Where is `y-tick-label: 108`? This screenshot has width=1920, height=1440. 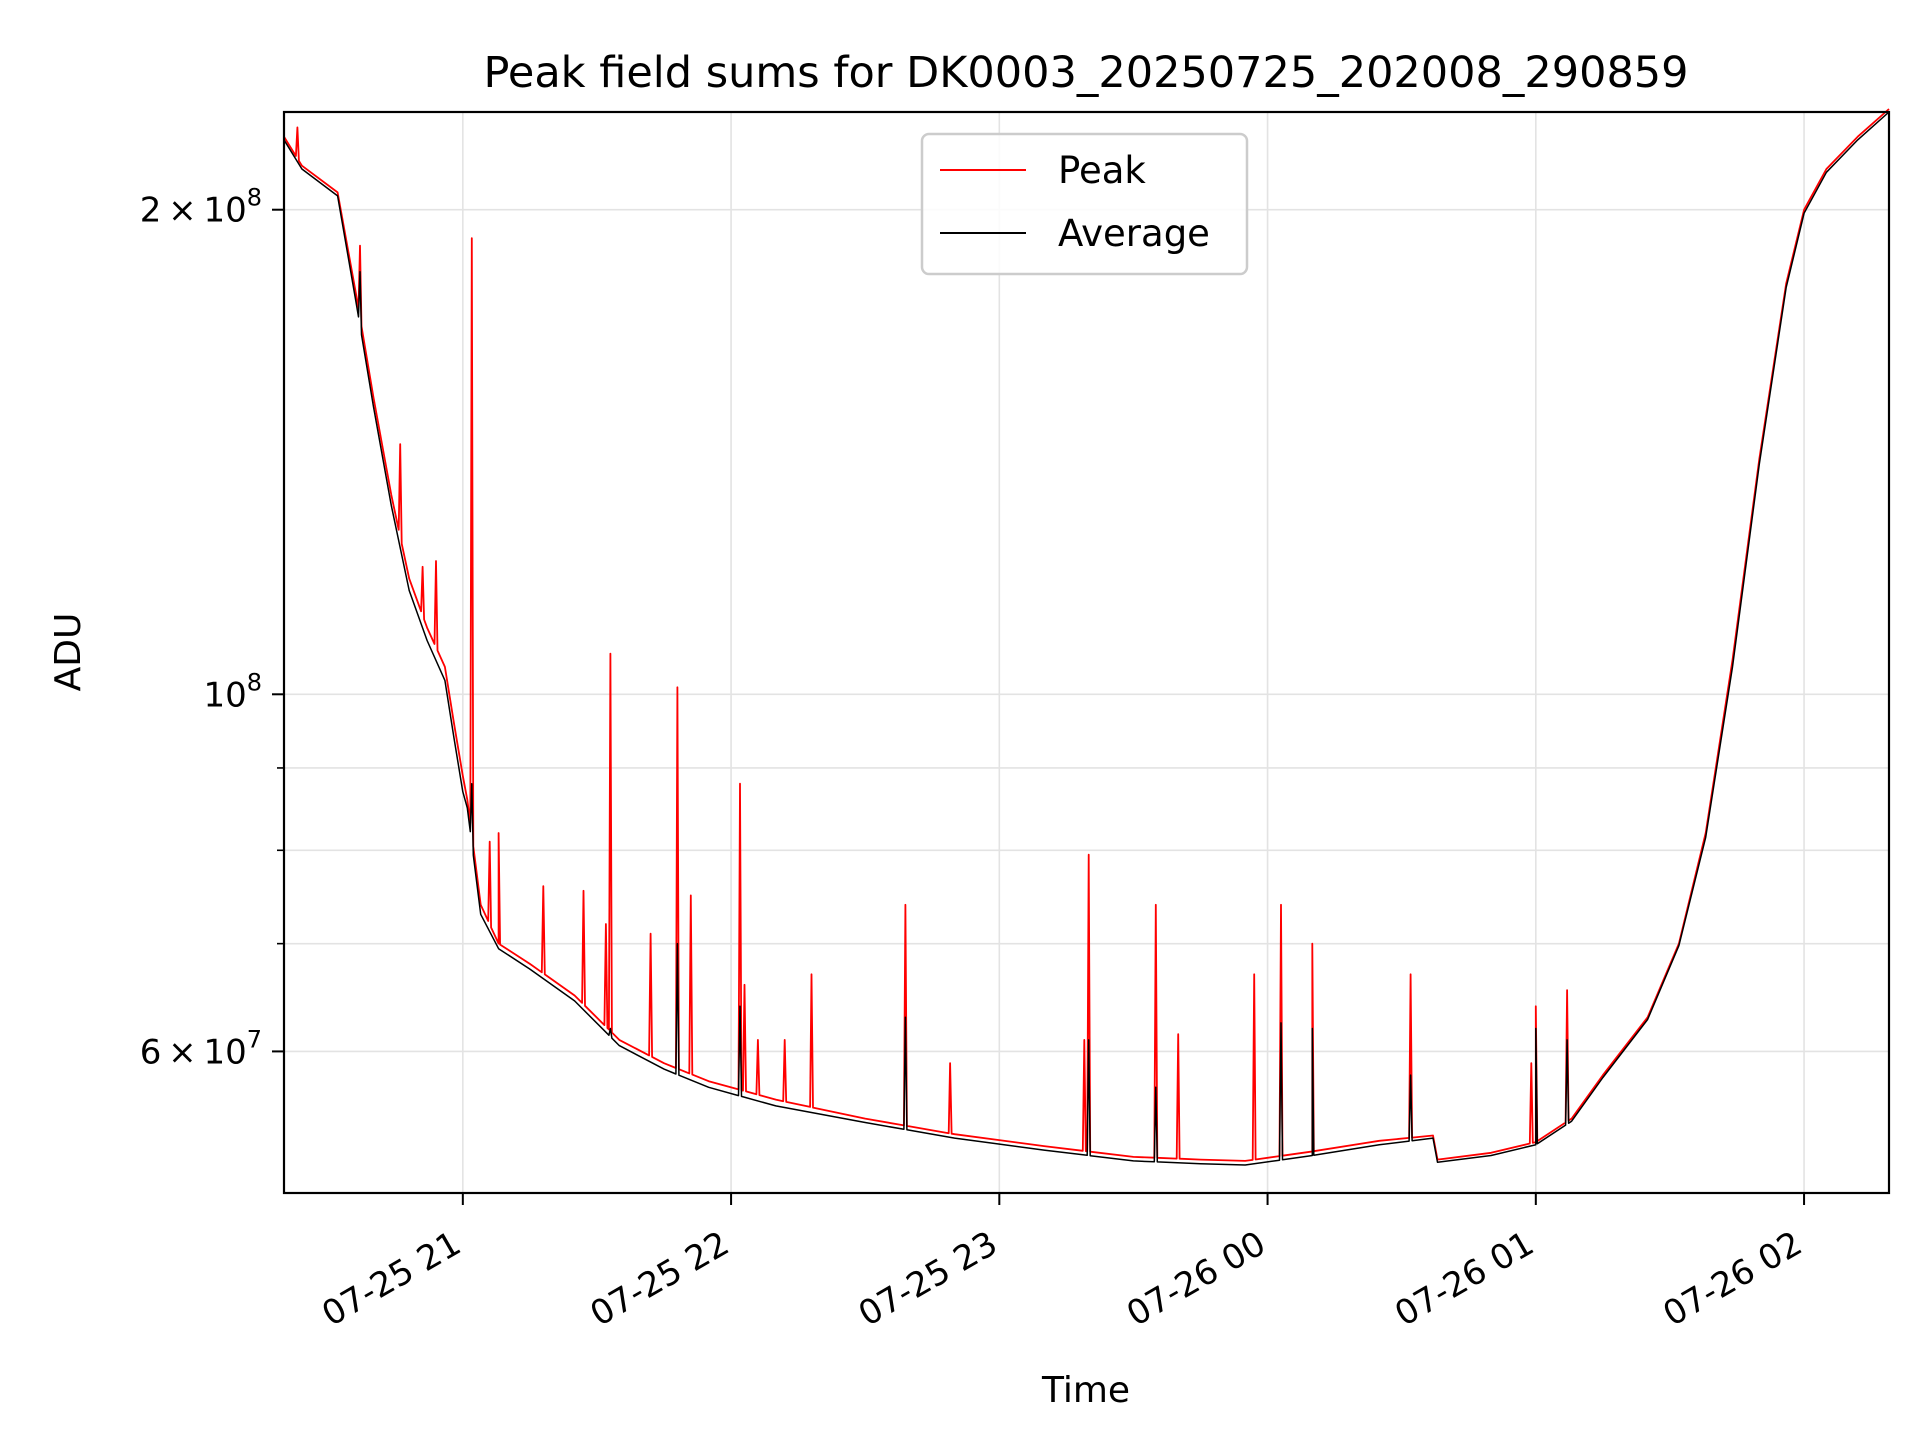 y-tick-label: 108 is located at coordinates (232, 691).